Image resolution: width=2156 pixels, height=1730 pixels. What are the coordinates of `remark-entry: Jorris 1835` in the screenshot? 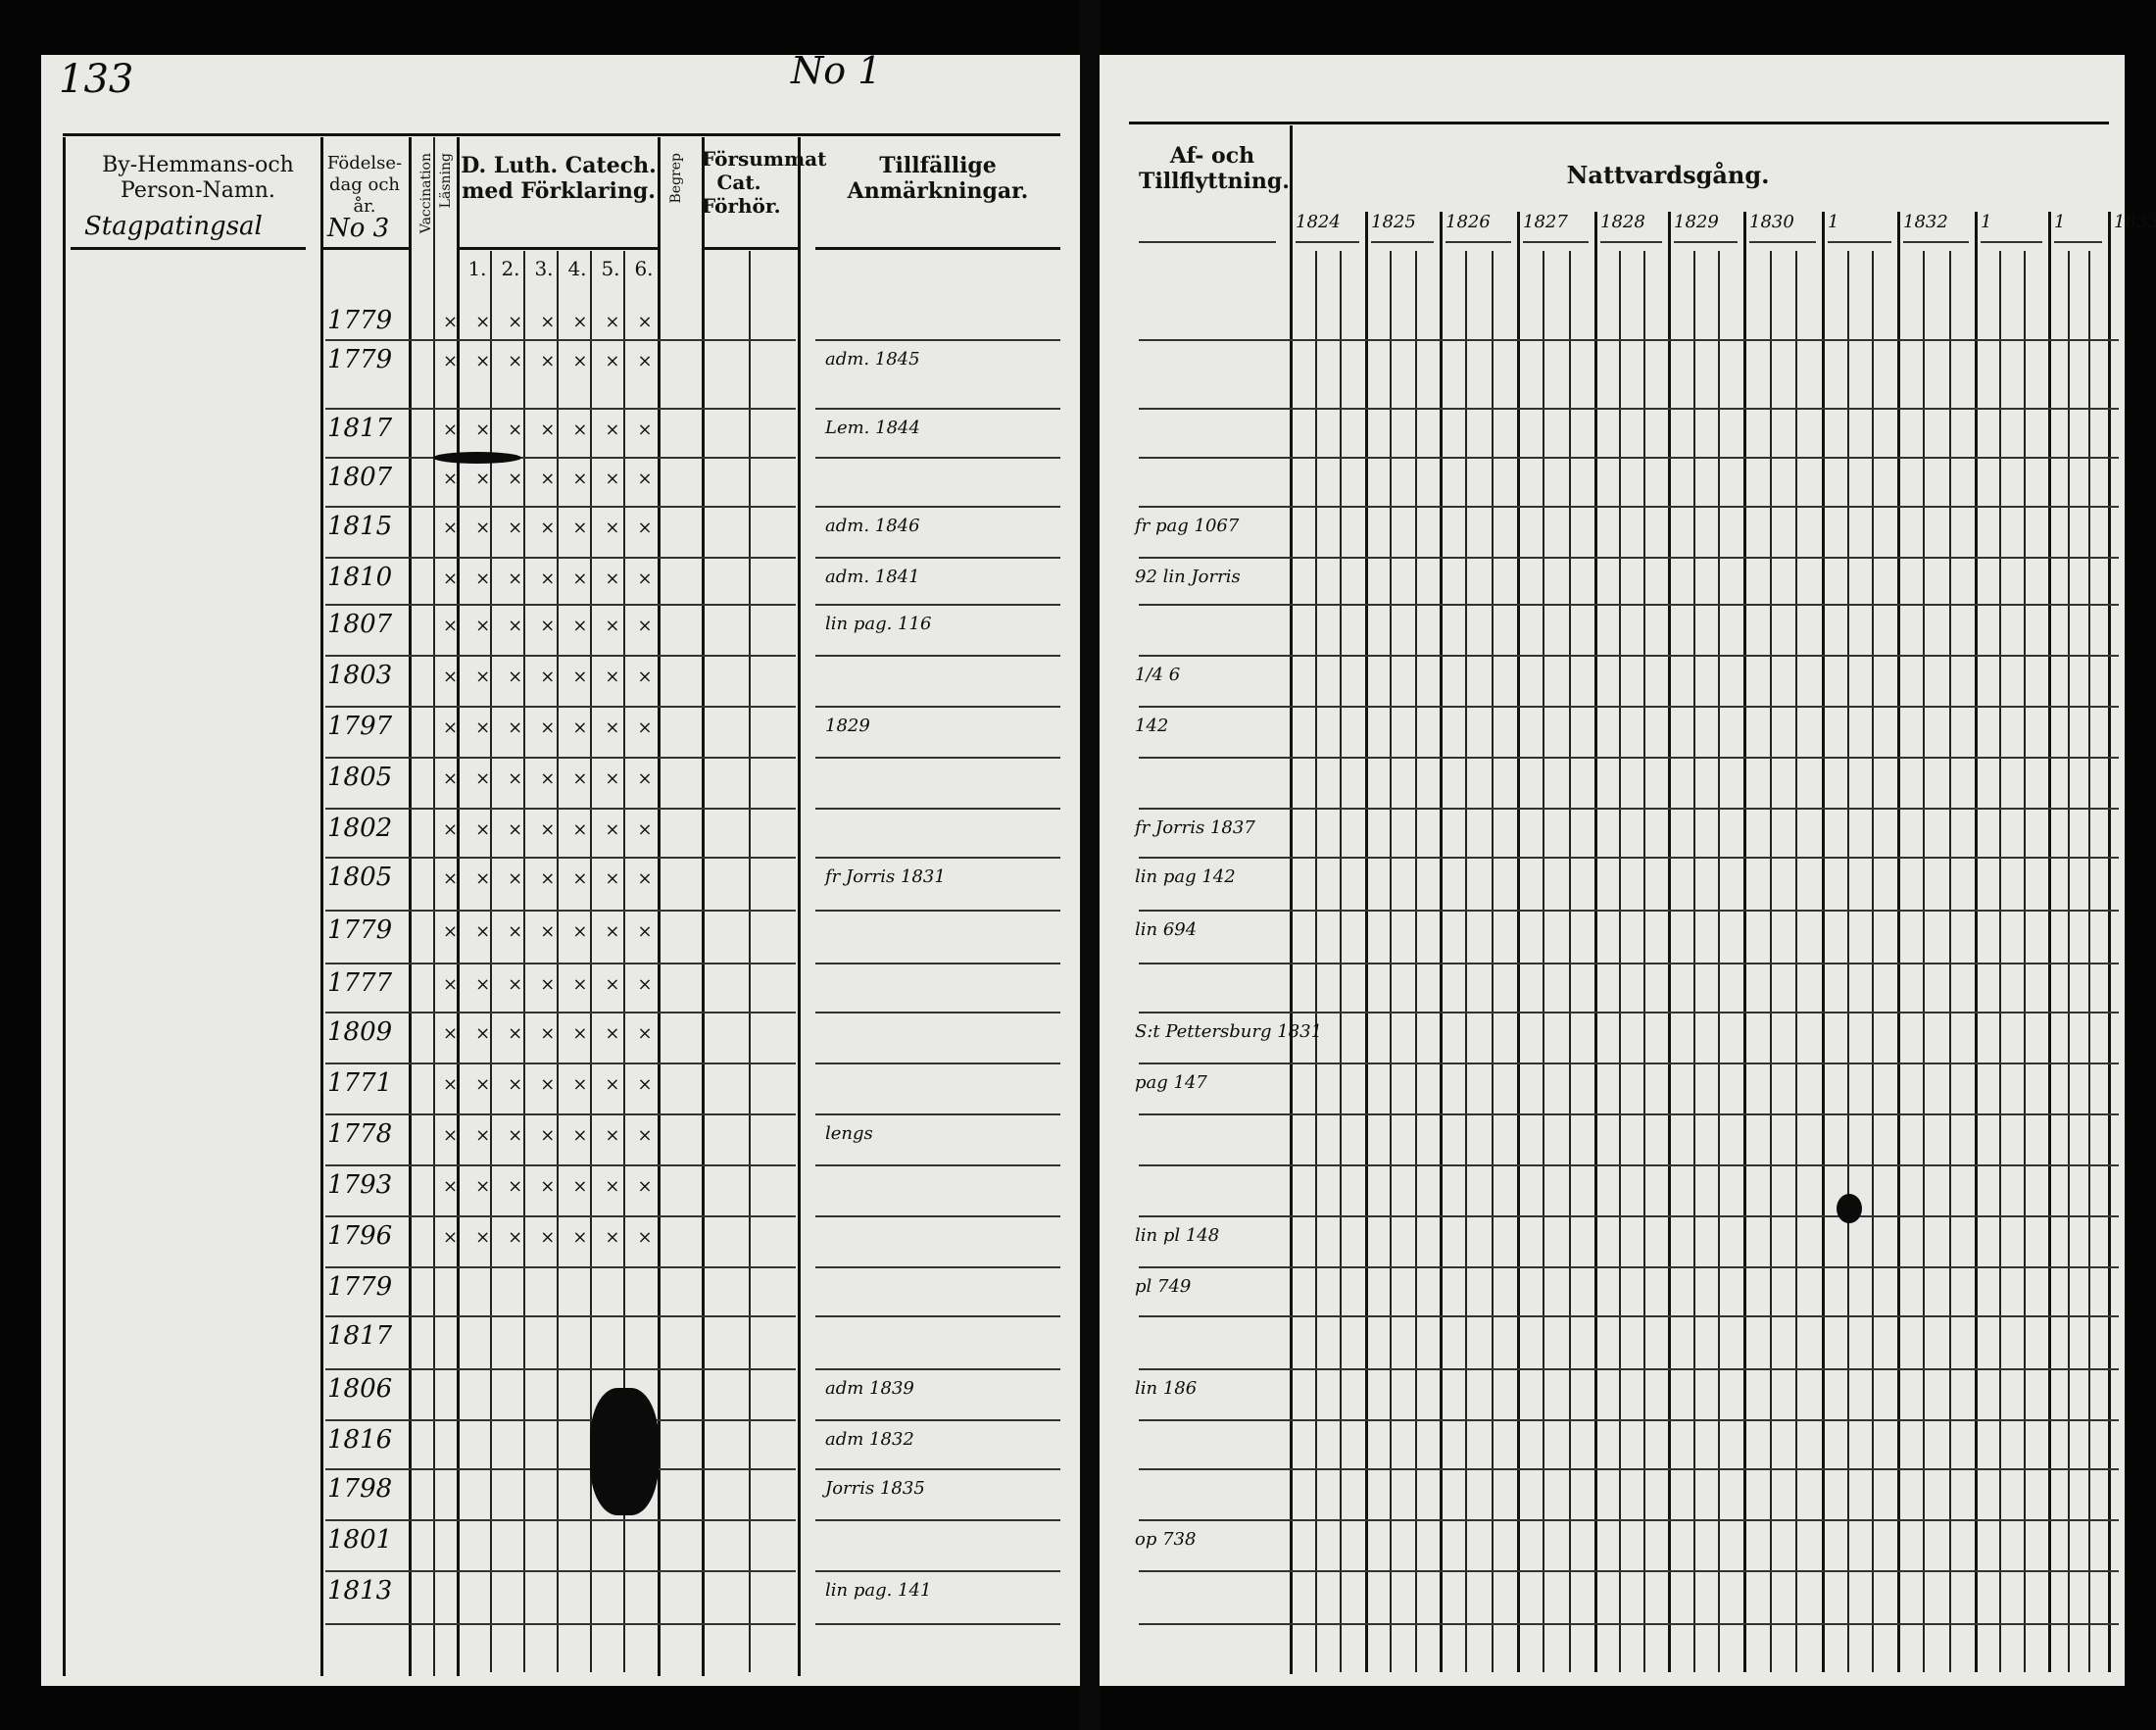 It's located at (875, 1488).